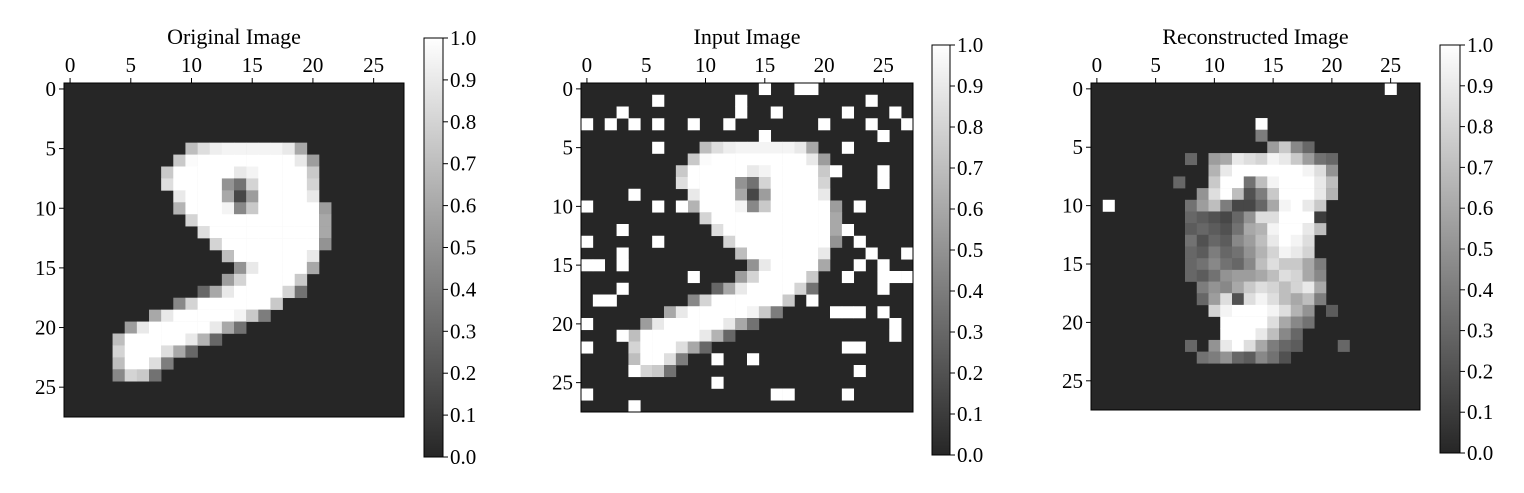 Image resolution: width=1524 pixels, height=493 pixels. I want to click on y-tick-label: 5, so click(1078, 147).